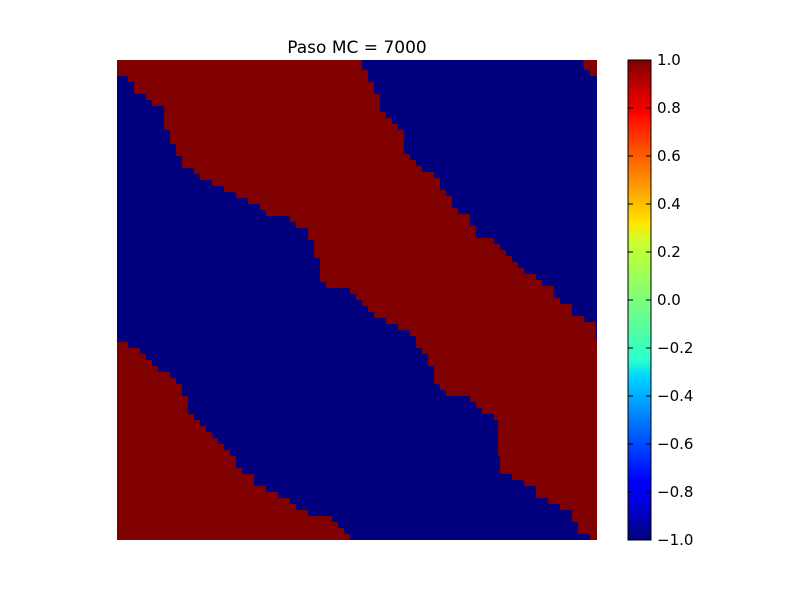  What do you see at coordinates (675, 348) in the screenshot?
I see `colorbar-tick-label: −0.2` at bounding box center [675, 348].